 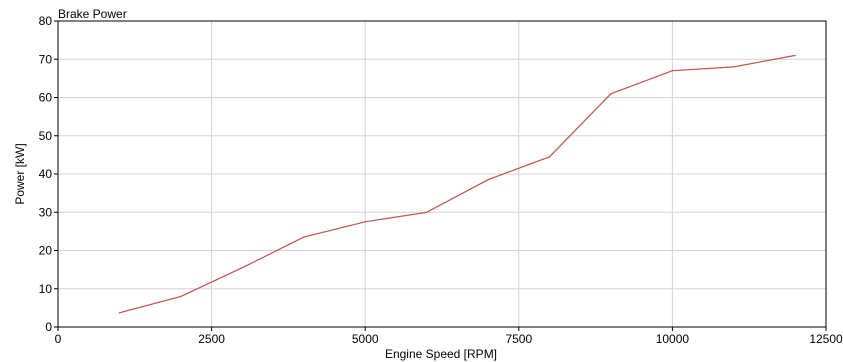 I want to click on x-tick-label: 10000, so click(x=673, y=339).